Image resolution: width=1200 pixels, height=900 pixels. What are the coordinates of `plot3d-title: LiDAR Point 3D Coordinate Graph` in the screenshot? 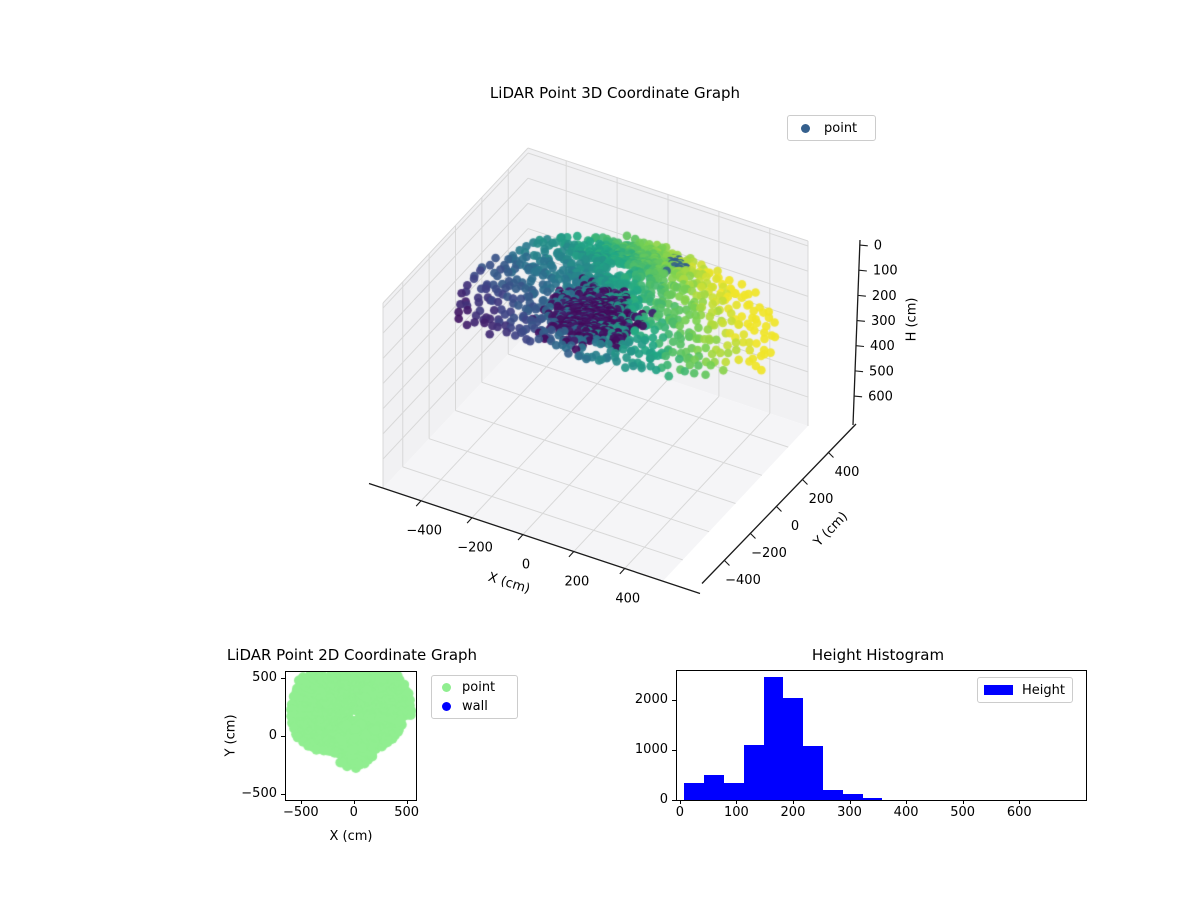 It's located at (615, 93).